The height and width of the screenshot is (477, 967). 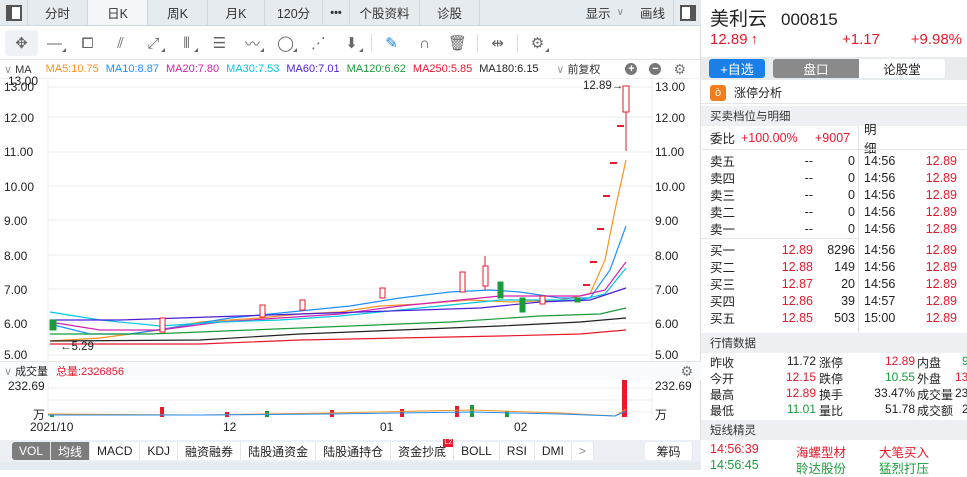 What do you see at coordinates (71, 451) in the screenshot?
I see `ind-ma: 均线` at bounding box center [71, 451].